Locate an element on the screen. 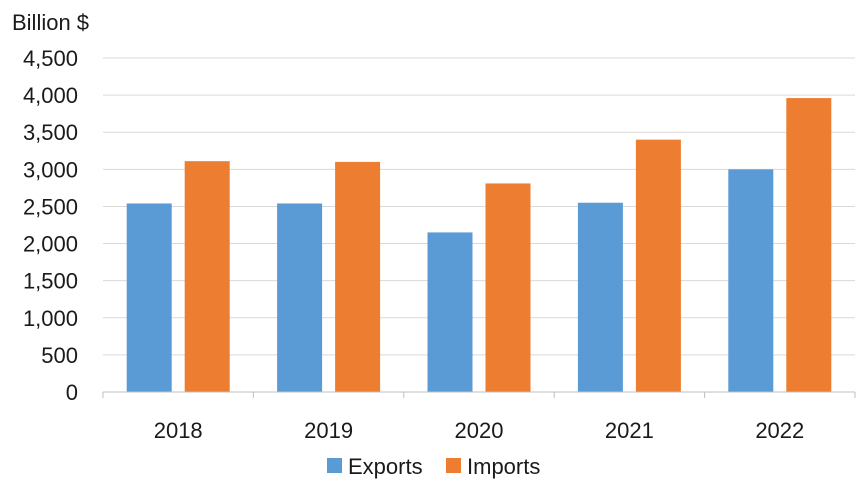 The height and width of the screenshot is (484, 856). y-tick-label: 2,000 is located at coordinates (50, 244).